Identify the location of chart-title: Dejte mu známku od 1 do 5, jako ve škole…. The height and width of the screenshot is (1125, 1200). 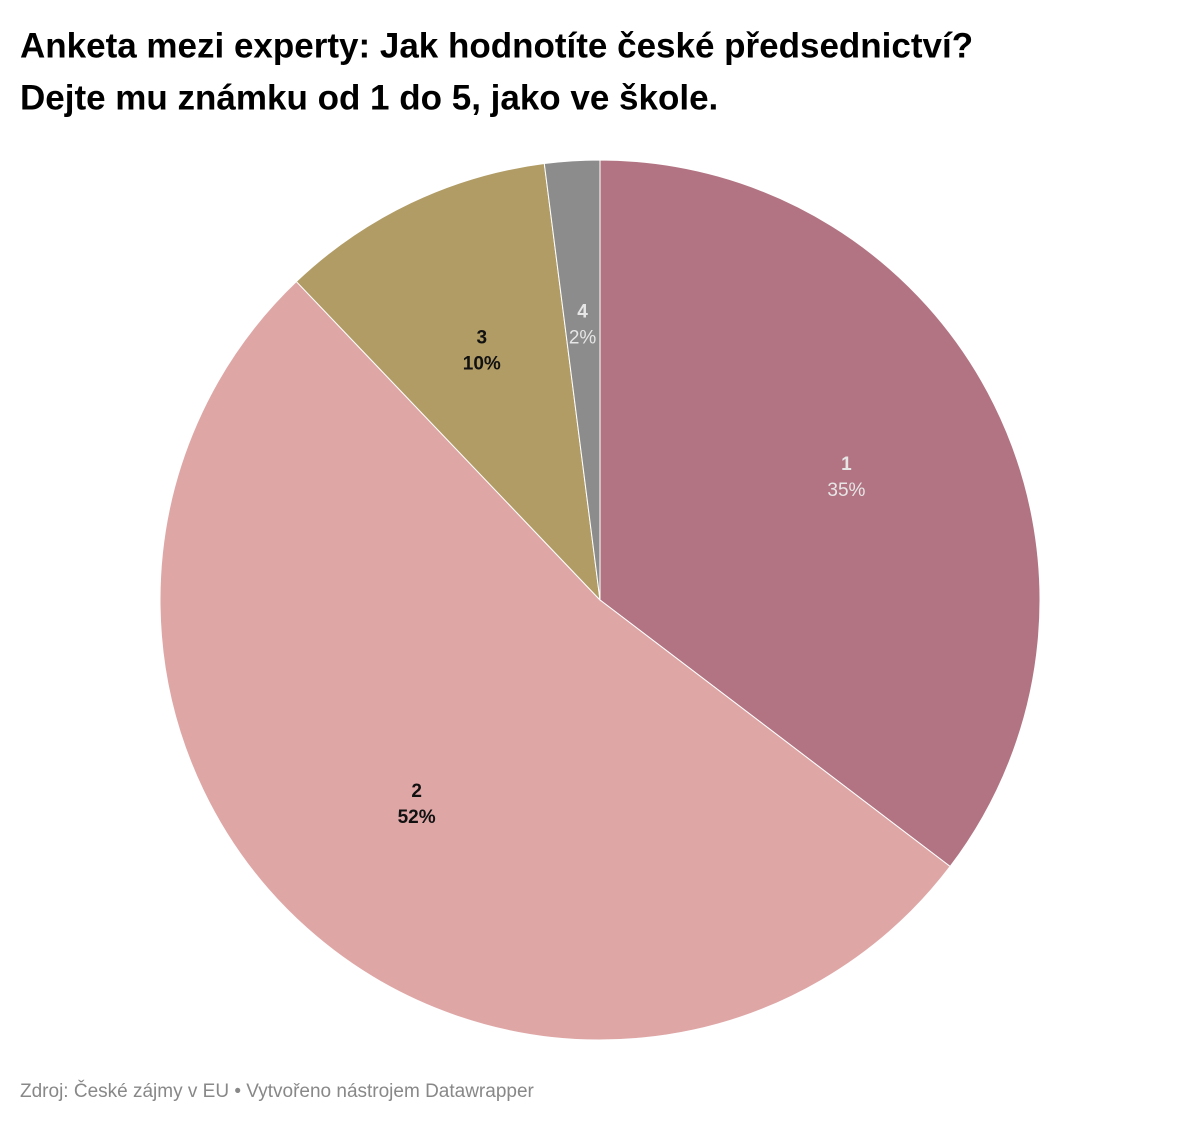
(369, 97).